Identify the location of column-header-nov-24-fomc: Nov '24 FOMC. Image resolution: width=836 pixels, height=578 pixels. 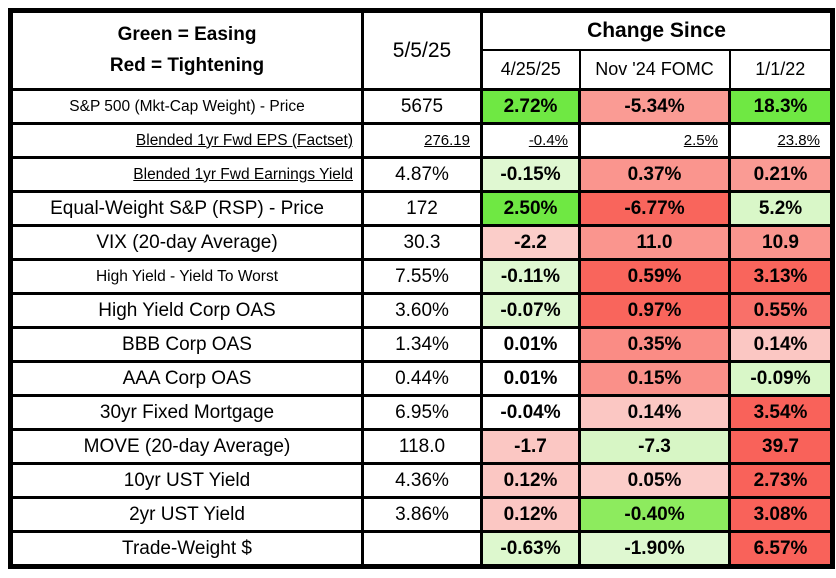
(654, 70).